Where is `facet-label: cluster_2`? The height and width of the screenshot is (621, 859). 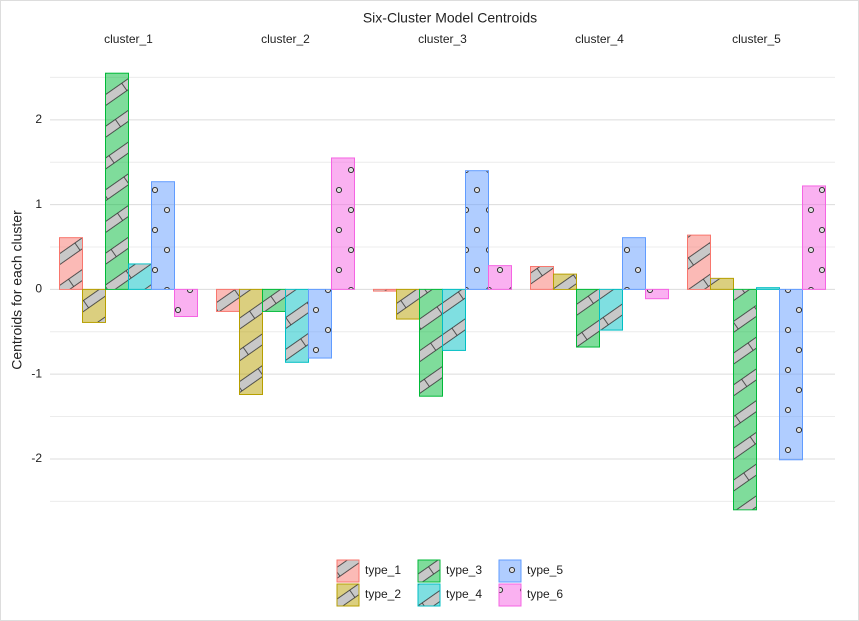 facet-label: cluster_2 is located at coordinates (285, 39).